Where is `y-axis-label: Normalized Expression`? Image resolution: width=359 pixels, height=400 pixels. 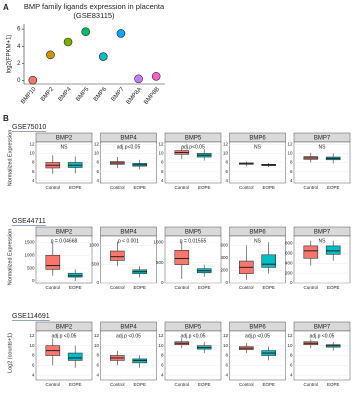 y-axis-label: Normalized Expression is located at coordinates (10, 158).